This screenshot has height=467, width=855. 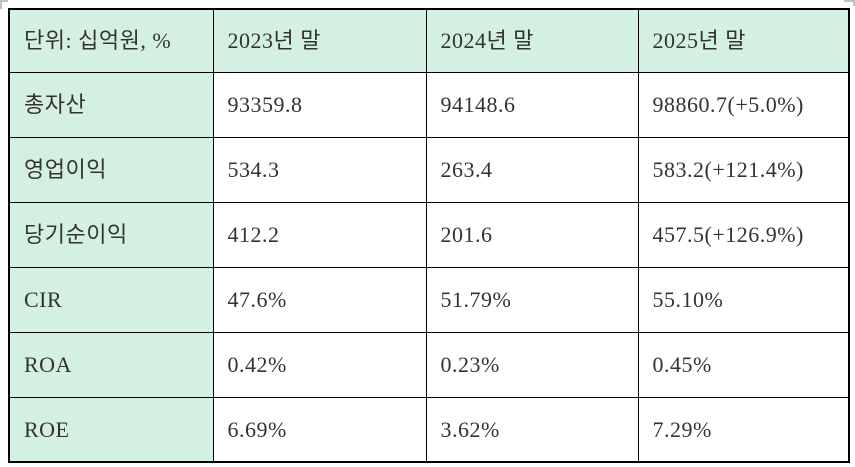 I want to click on cell-value: 55.10%, so click(x=743, y=299).